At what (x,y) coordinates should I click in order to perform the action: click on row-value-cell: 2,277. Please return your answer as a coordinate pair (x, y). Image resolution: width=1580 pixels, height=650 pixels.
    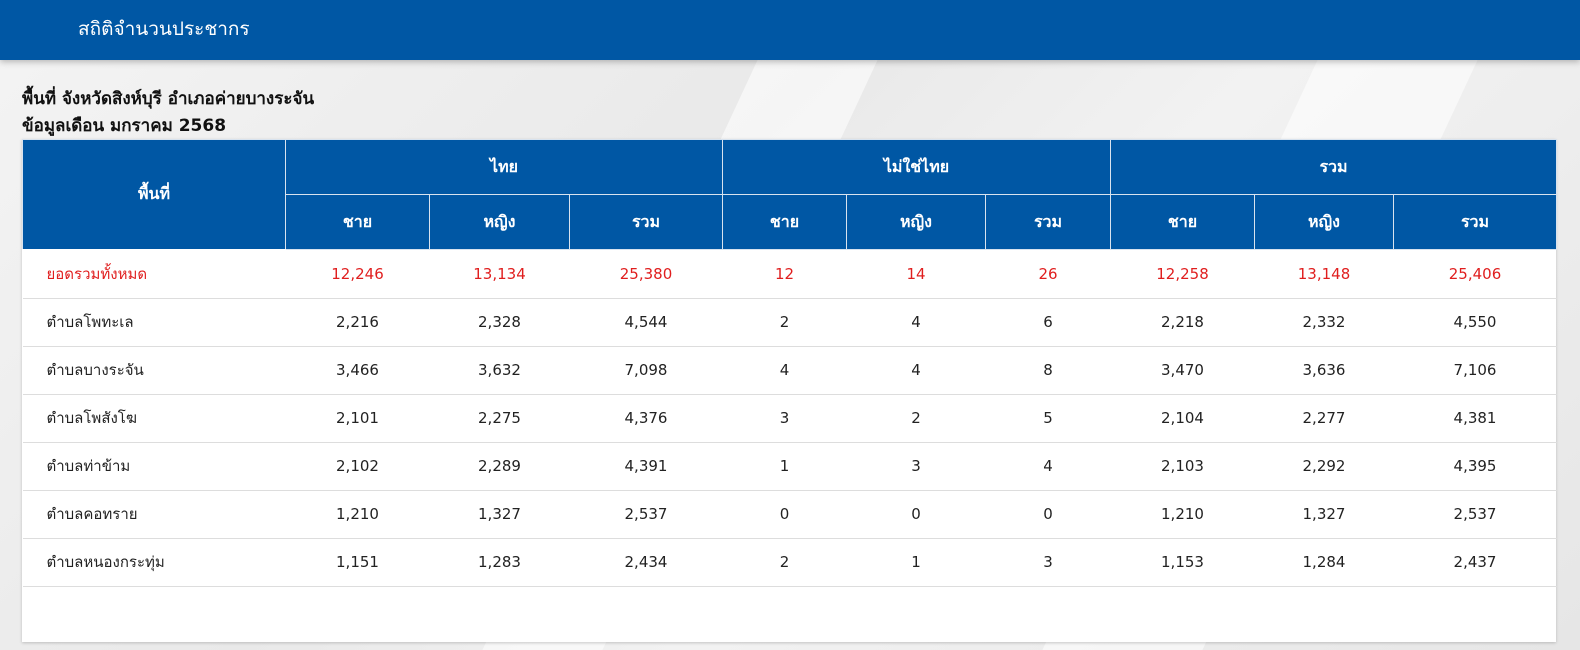
    Looking at the image, I should click on (1324, 418).